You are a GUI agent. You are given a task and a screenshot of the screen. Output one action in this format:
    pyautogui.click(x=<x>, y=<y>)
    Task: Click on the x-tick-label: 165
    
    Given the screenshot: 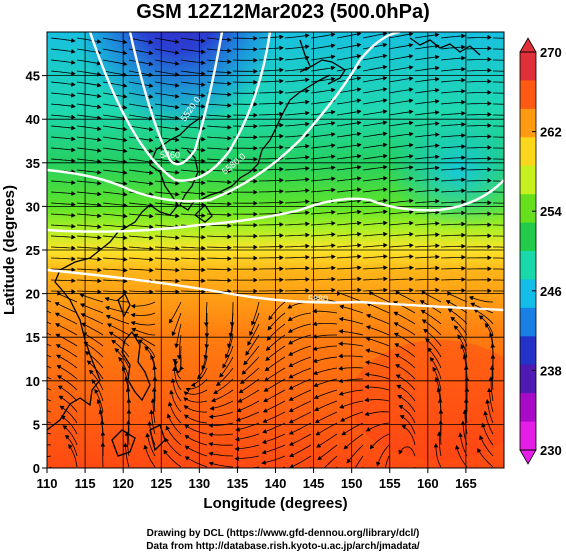 What is the action you would take?
    pyautogui.click(x=466, y=483)
    